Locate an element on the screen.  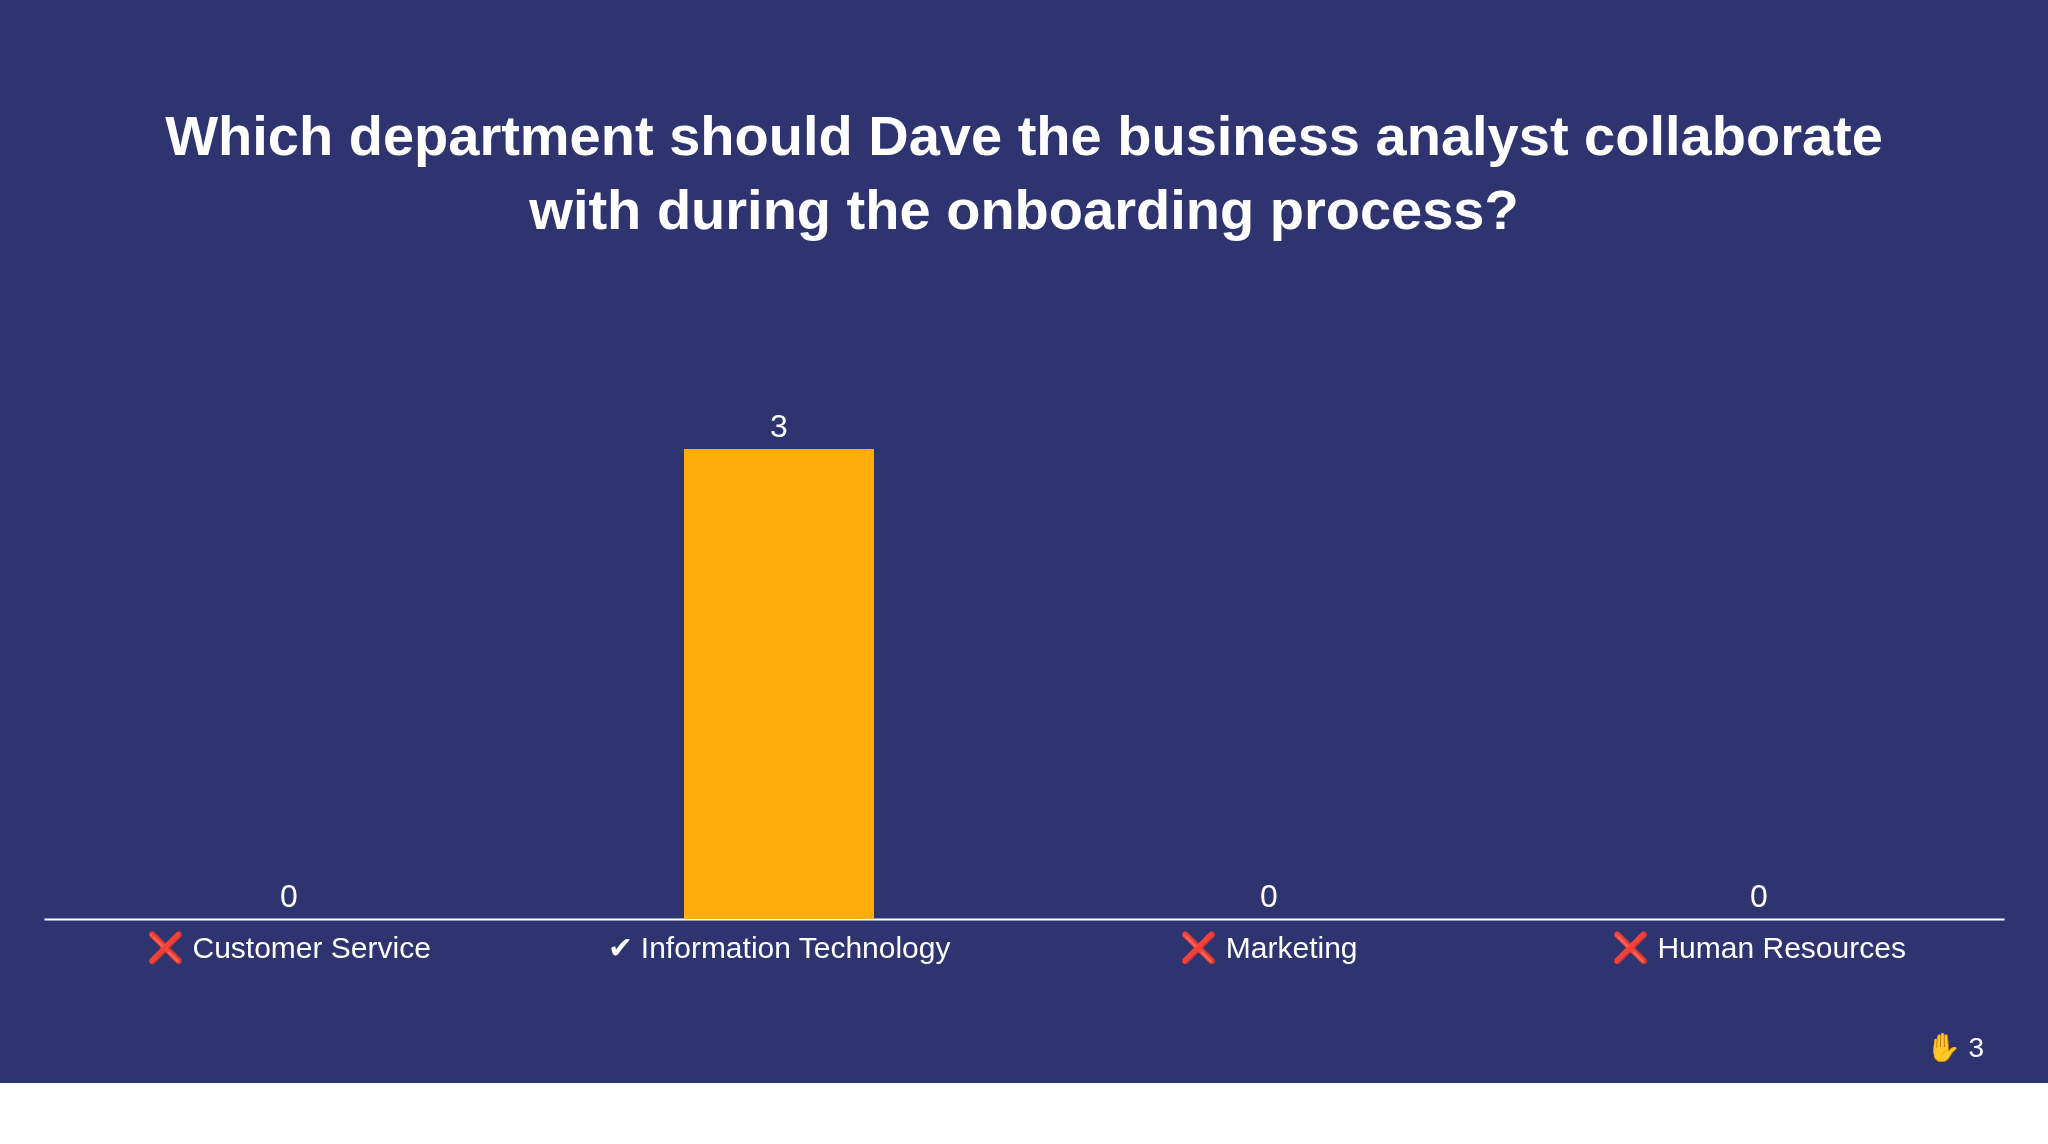
data-label: 3 is located at coordinates (779, 426).